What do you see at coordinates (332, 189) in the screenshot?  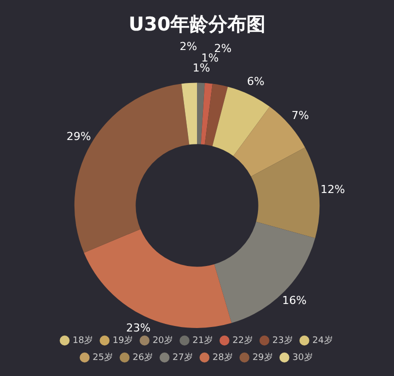 I see `data-label: 12%` at bounding box center [332, 189].